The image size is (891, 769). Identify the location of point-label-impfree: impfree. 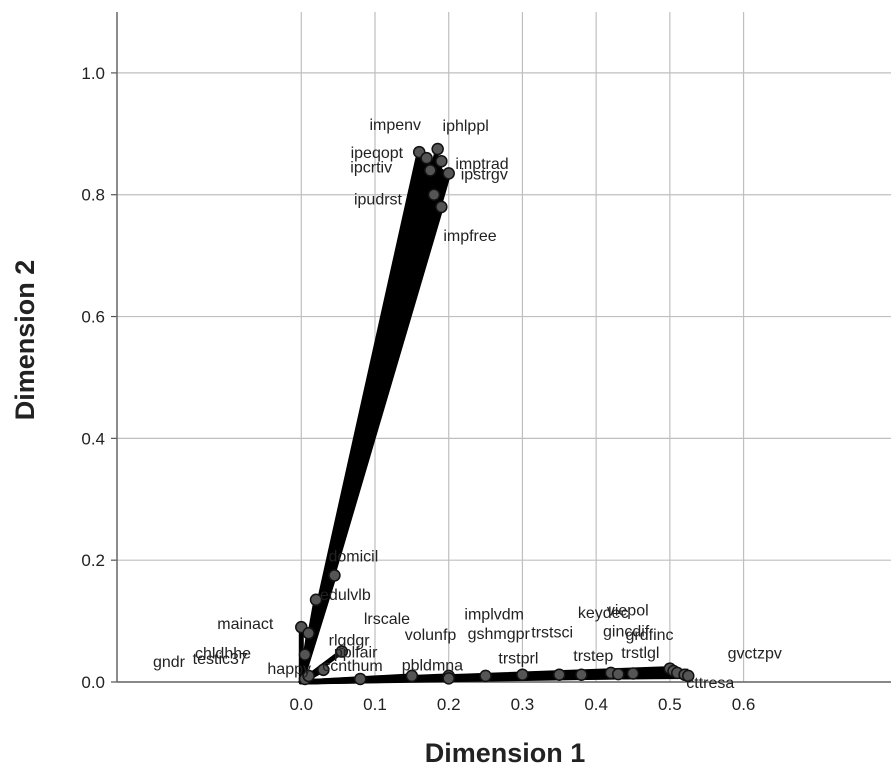
(469, 236).